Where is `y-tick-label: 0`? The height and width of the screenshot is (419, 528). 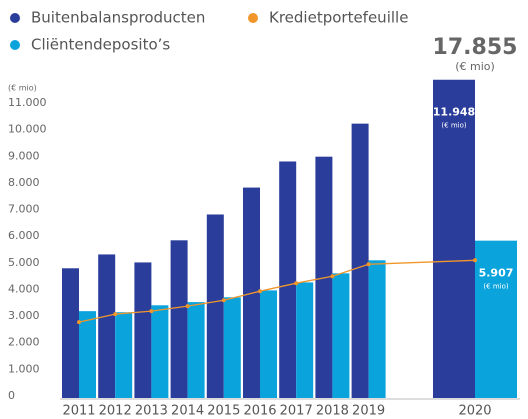
y-tick-label: 0 is located at coordinates (11, 395).